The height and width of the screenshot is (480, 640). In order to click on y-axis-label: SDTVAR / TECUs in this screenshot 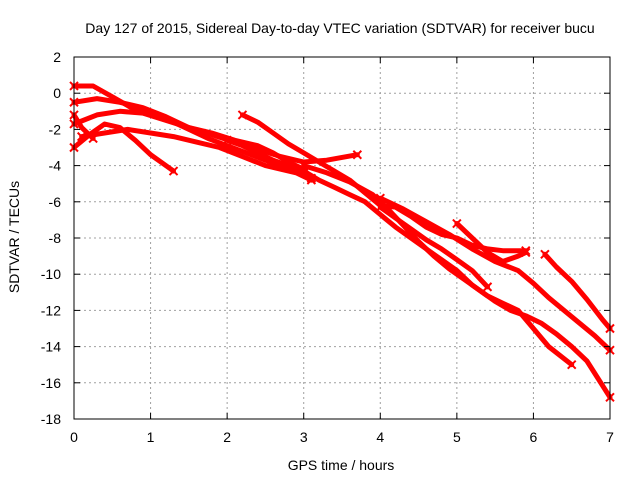, I will do `click(14, 237)`.